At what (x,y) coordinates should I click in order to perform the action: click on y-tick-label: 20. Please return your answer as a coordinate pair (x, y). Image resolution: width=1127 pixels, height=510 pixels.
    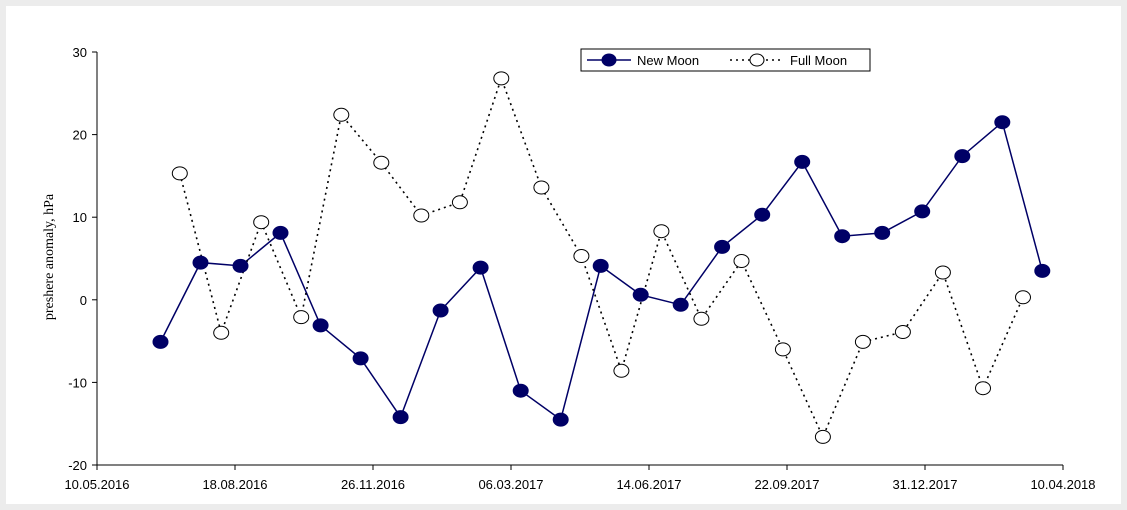
    Looking at the image, I should click on (80, 135).